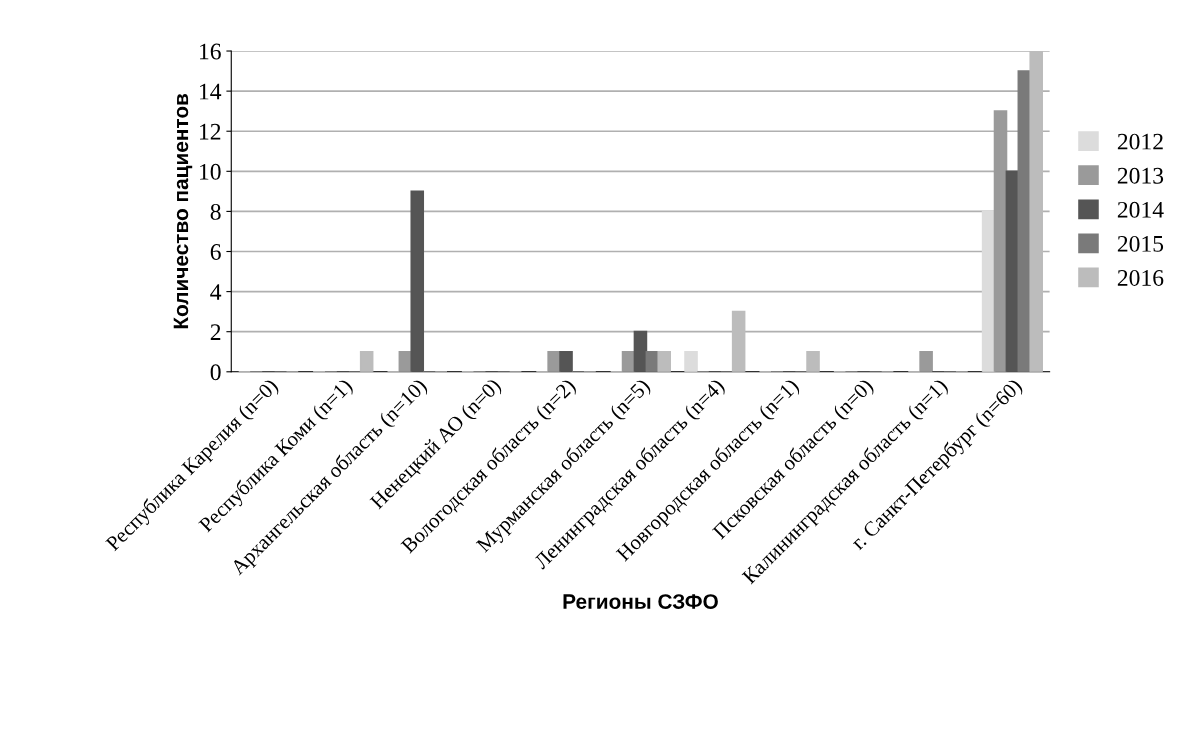 The height and width of the screenshot is (729, 1186). Describe the element at coordinates (210, 51) in the screenshot. I see `y-tick-label: 16` at that location.